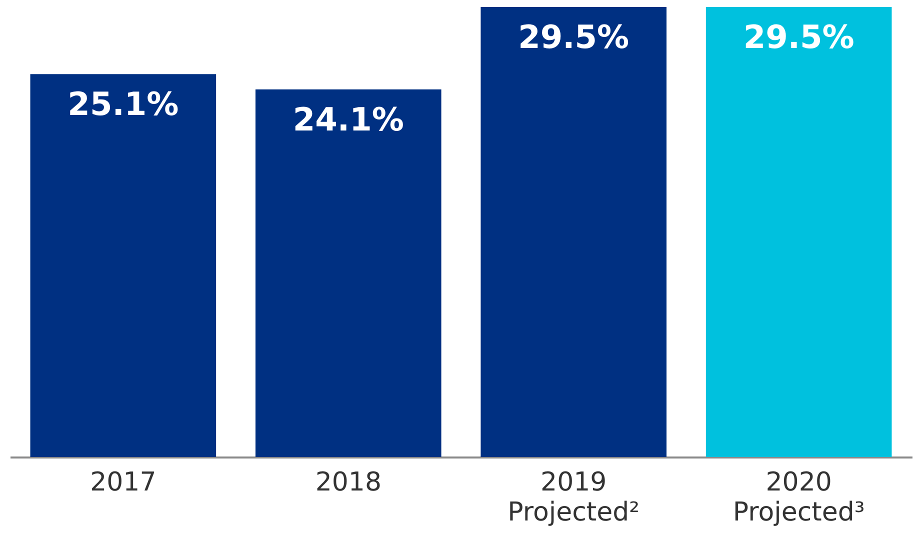 The width and height of the screenshot is (913, 544). What do you see at coordinates (348, 483) in the screenshot?
I see `x-tick-label: 2018` at bounding box center [348, 483].